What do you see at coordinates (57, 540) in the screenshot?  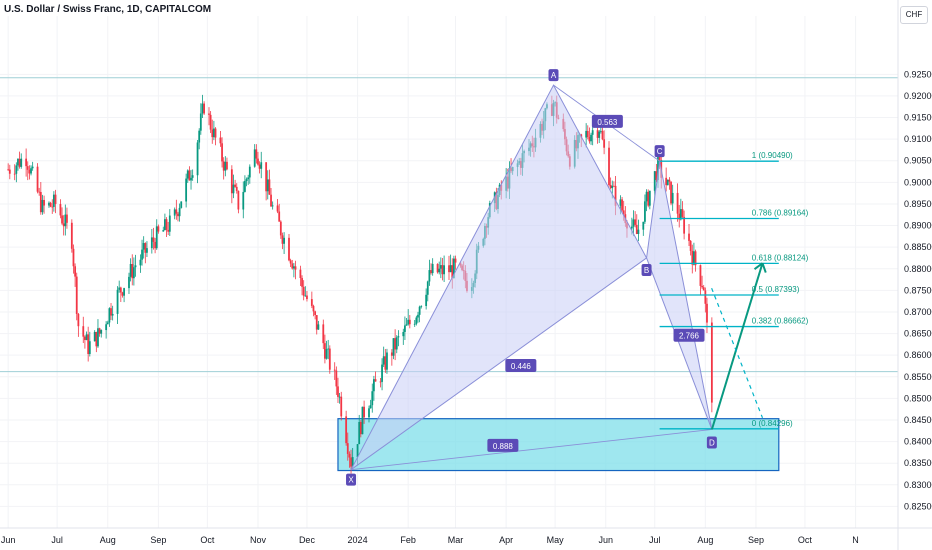 I see `x-tick-label: Jul` at bounding box center [57, 540].